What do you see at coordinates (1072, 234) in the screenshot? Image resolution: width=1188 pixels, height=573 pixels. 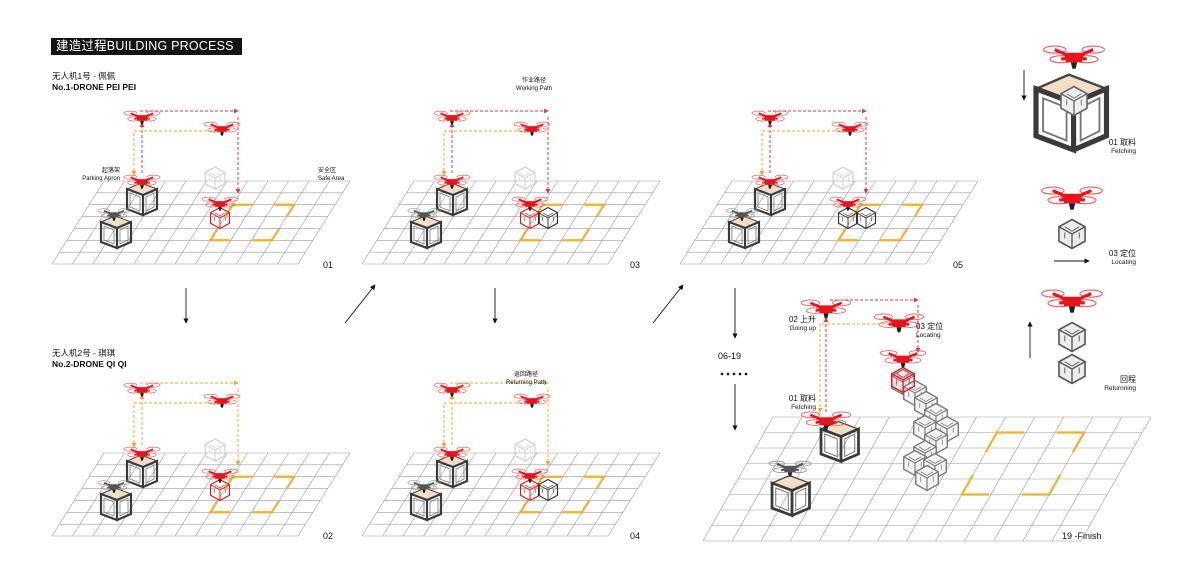 I see `side-locating-block` at bounding box center [1072, 234].